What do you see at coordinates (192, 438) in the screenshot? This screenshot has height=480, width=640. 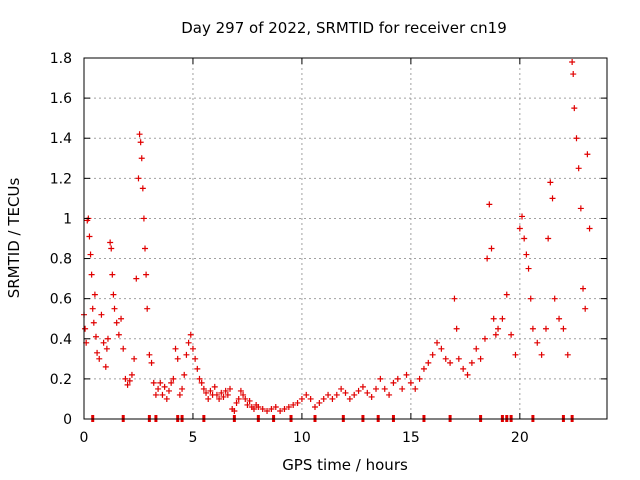 I see `x-tick-label: 5` at bounding box center [192, 438].